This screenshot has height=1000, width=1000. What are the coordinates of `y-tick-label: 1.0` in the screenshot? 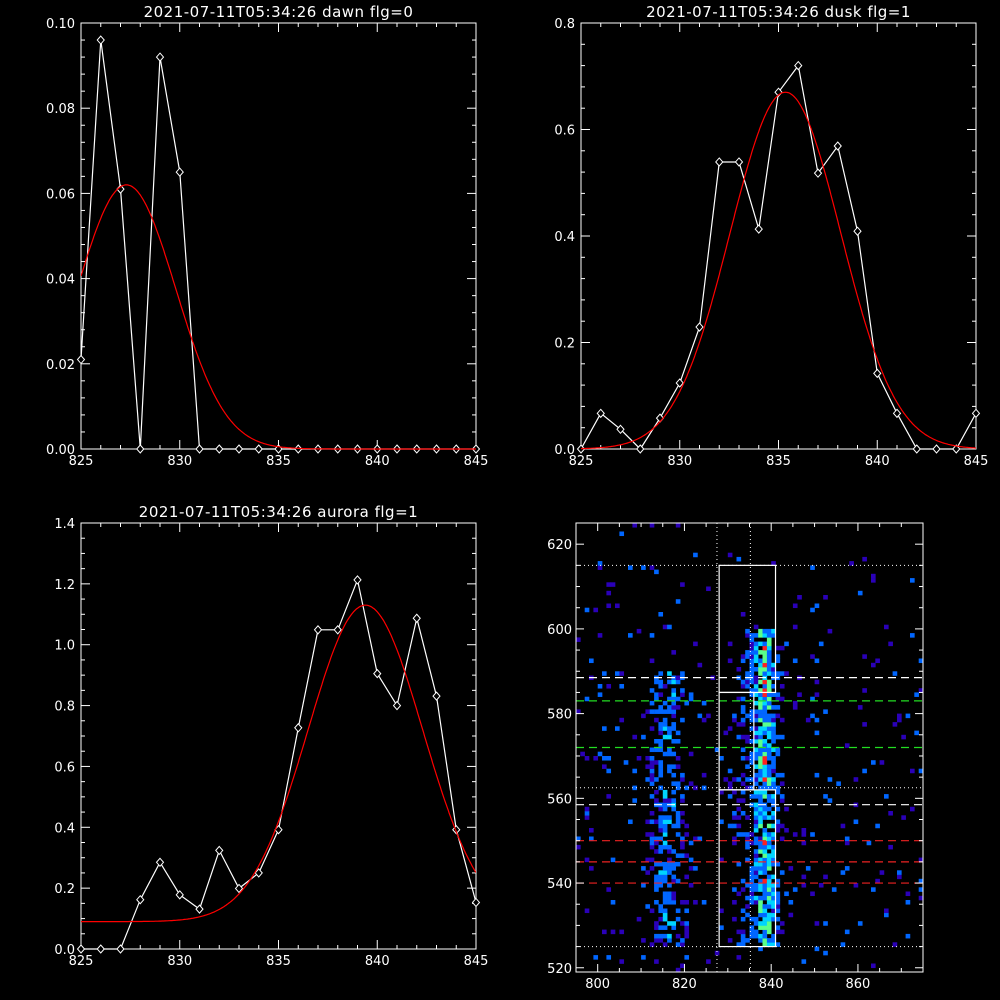 It's located at (64, 646).